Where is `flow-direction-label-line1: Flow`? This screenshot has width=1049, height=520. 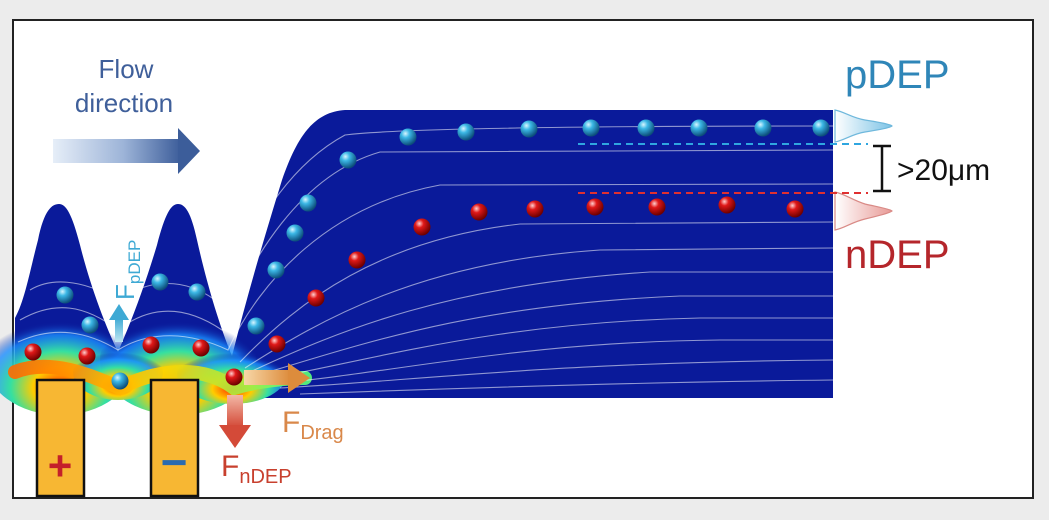 flow-direction-label-line1: Flow is located at coordinates (126, 69).